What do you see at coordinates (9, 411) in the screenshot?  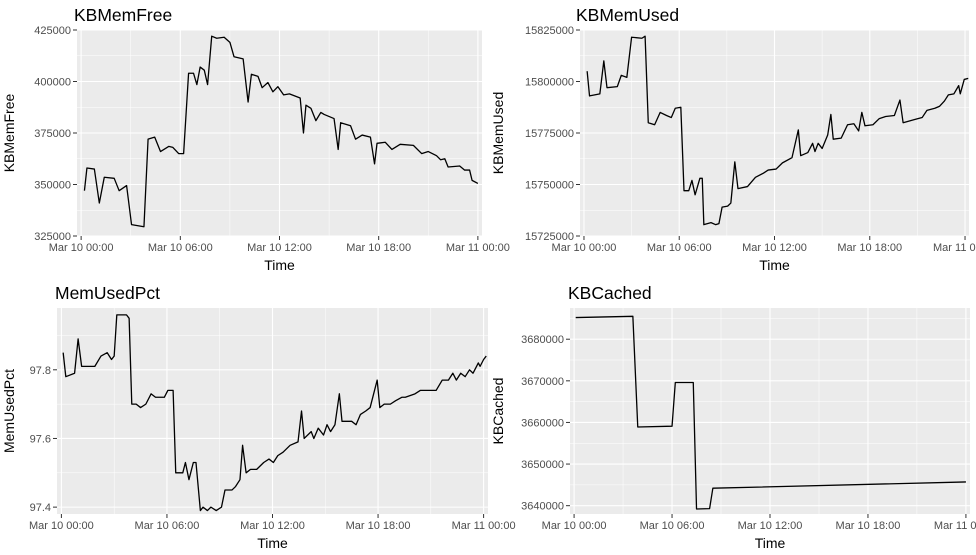 I see `y-axis-title: MemUsedPct` at bounding box center [9, 411].